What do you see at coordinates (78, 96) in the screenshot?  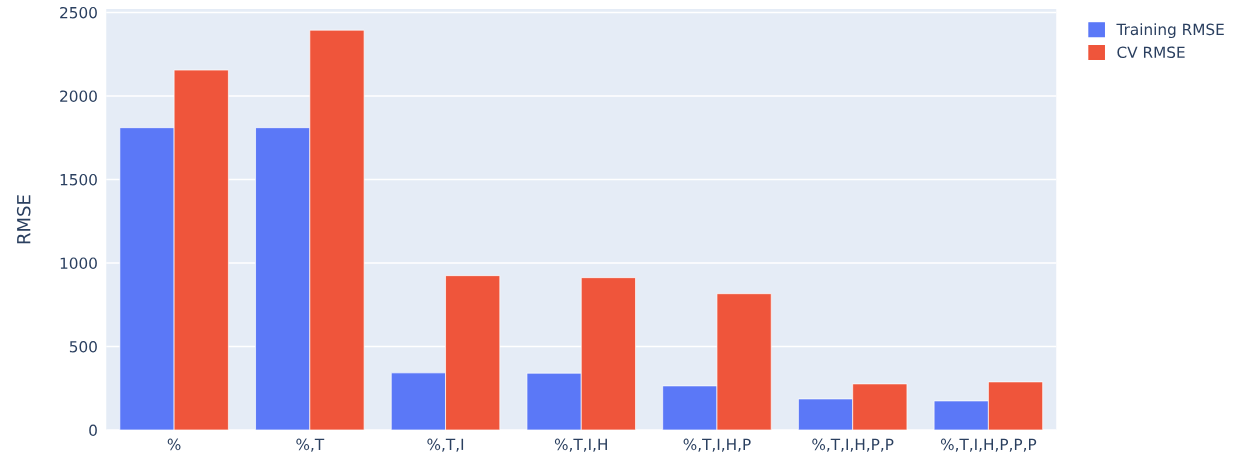 I see `y-tick-label: 2000` at bounding box center [78, 96].